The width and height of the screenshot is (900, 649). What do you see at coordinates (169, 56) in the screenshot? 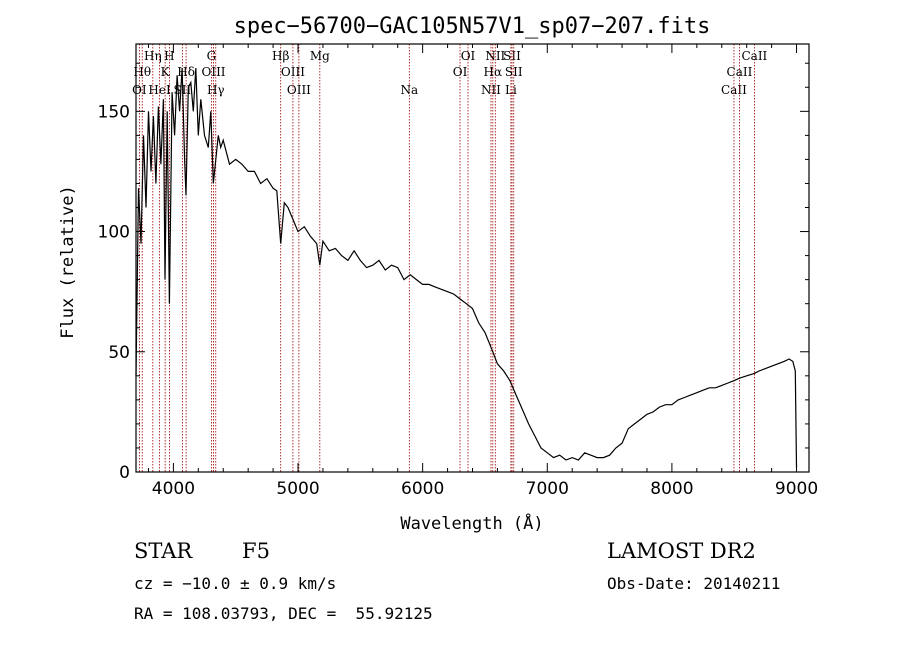
I see `line-label-5: H` at bounding box center [169, 56].